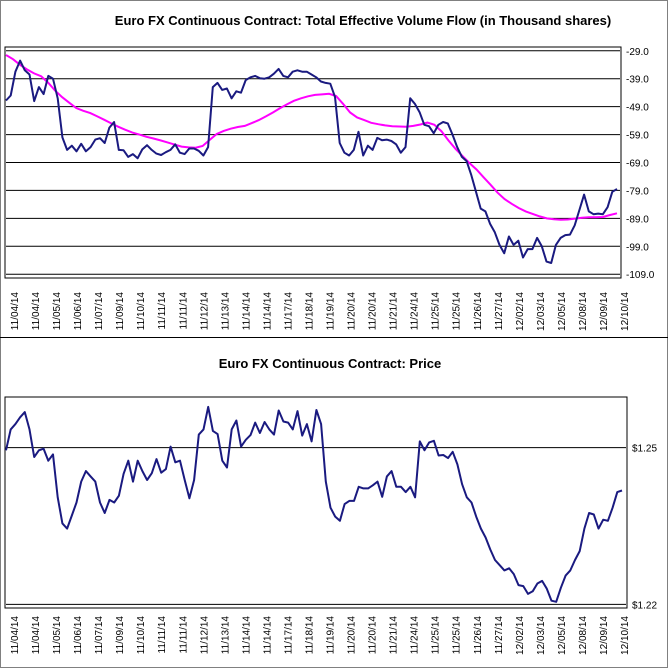 This screenshot has width=668, height=668. What do you see at coordinates (99, 311) in the screenshot?
I see `volume-x-tick-label: 11/07/14` at bounding box center [99, 311].